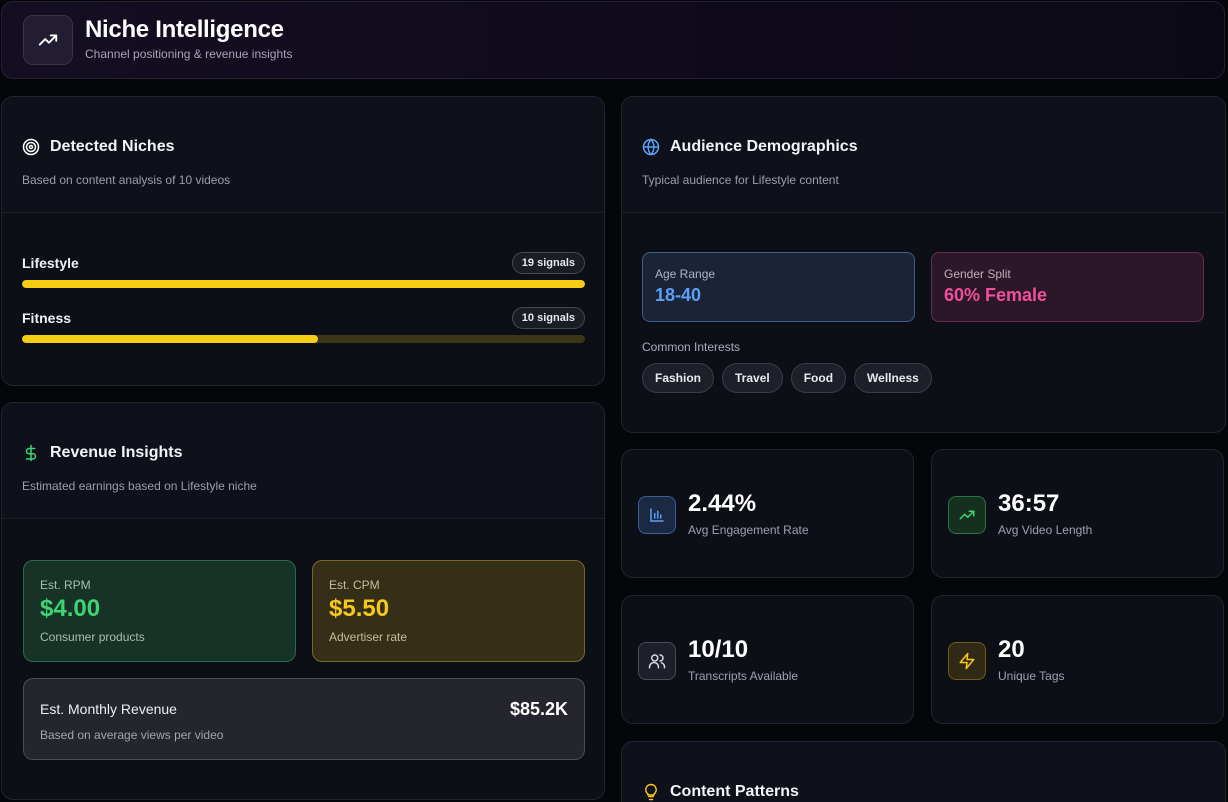  I want to click on video-length-label: Avg Video Length, so click(1045, 530).